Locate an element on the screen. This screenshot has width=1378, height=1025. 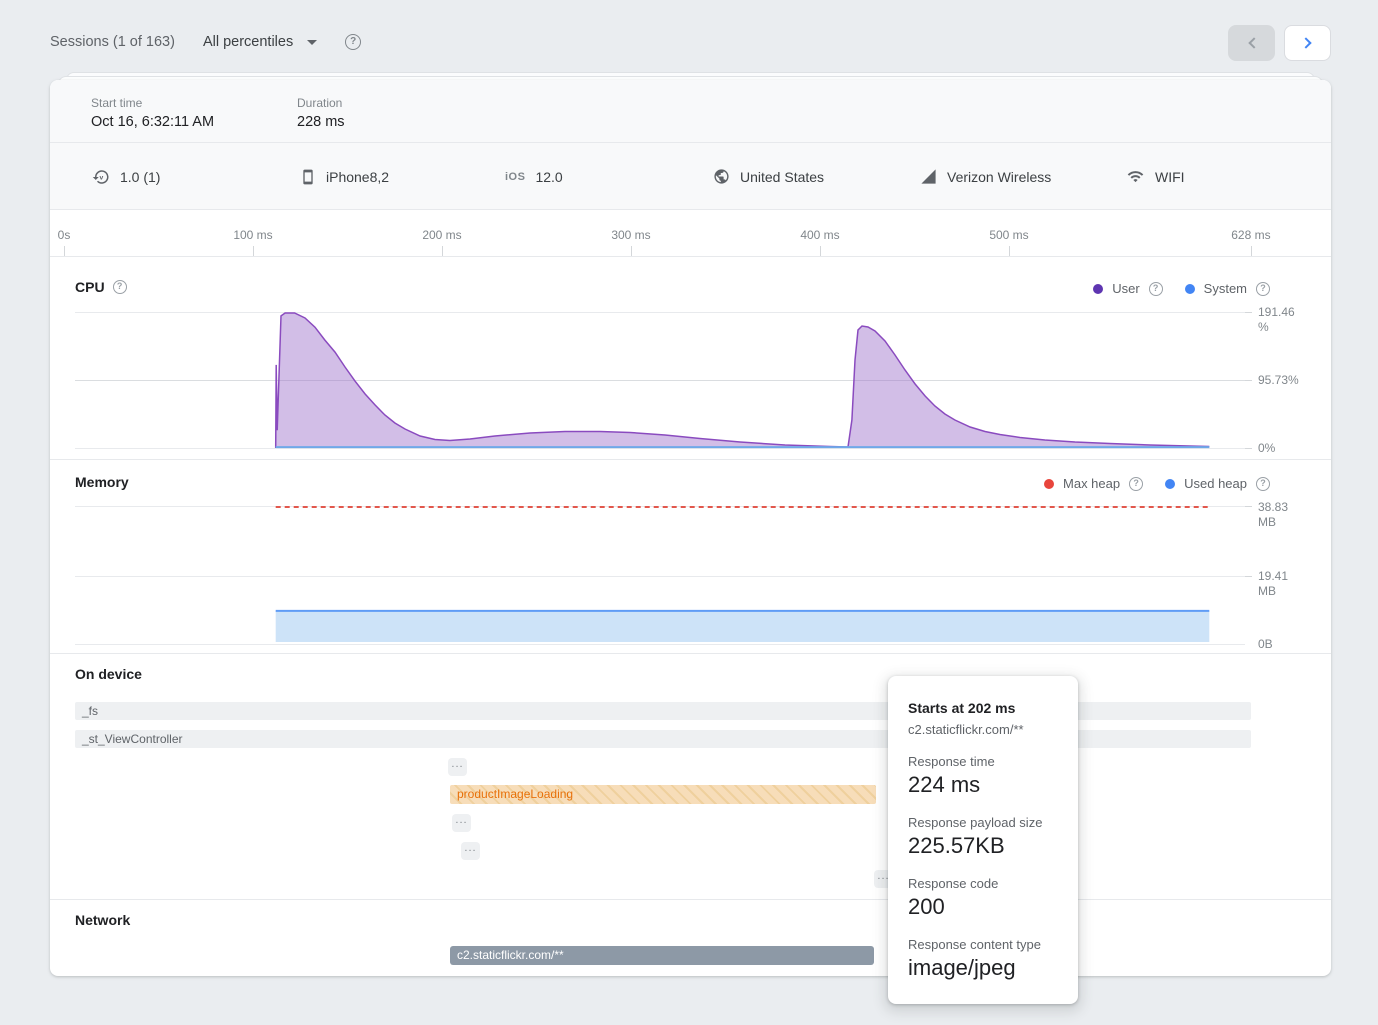
cpu-gridline-bottom is located at coordinates (660, 448).